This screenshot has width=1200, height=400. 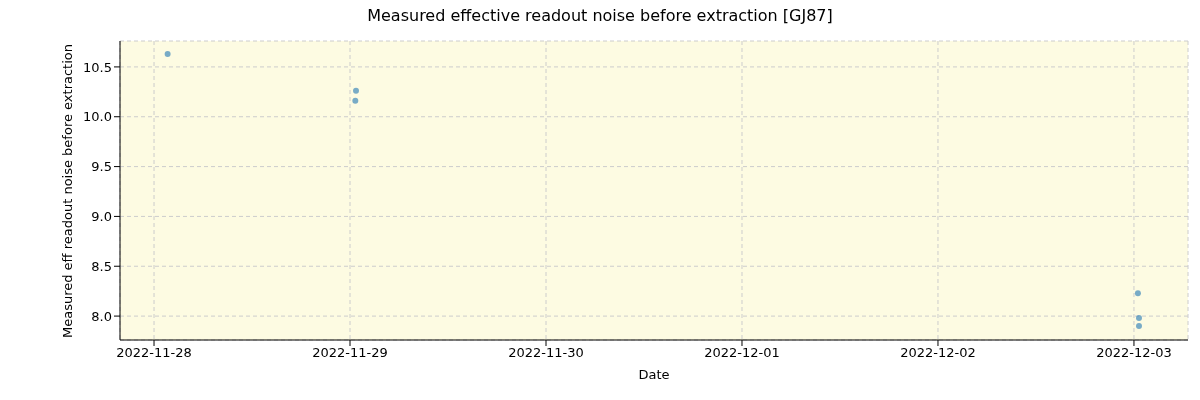 I want to click on x-tick-label: 2022-12-01, so click(x=742, y=353).